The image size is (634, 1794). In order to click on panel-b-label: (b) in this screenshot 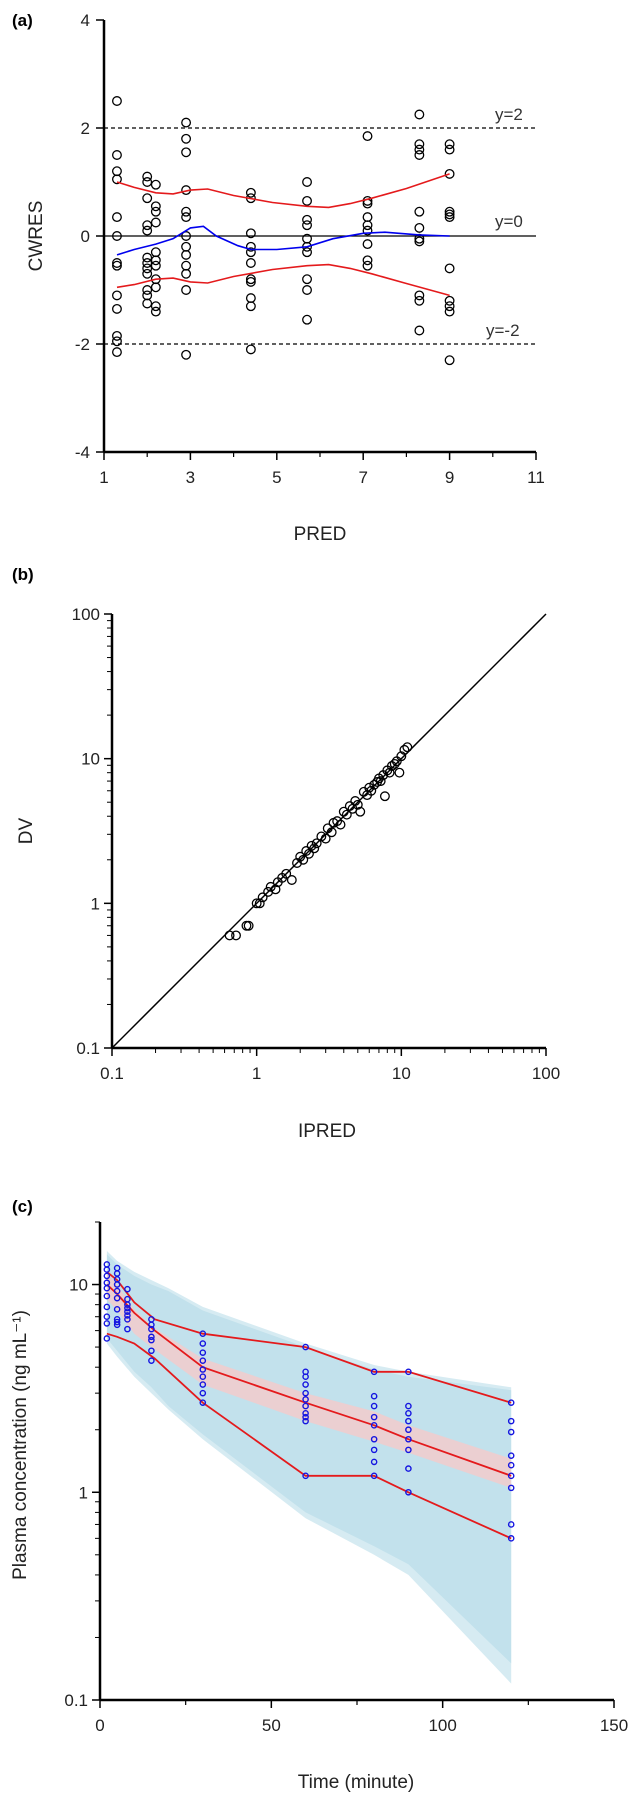, I will do `click(23, 574)`.